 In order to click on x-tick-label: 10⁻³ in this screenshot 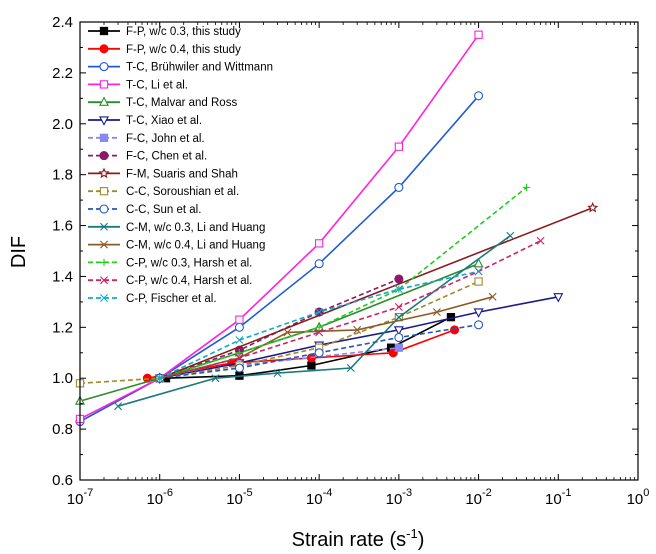, I will do `click(399, 497)`.